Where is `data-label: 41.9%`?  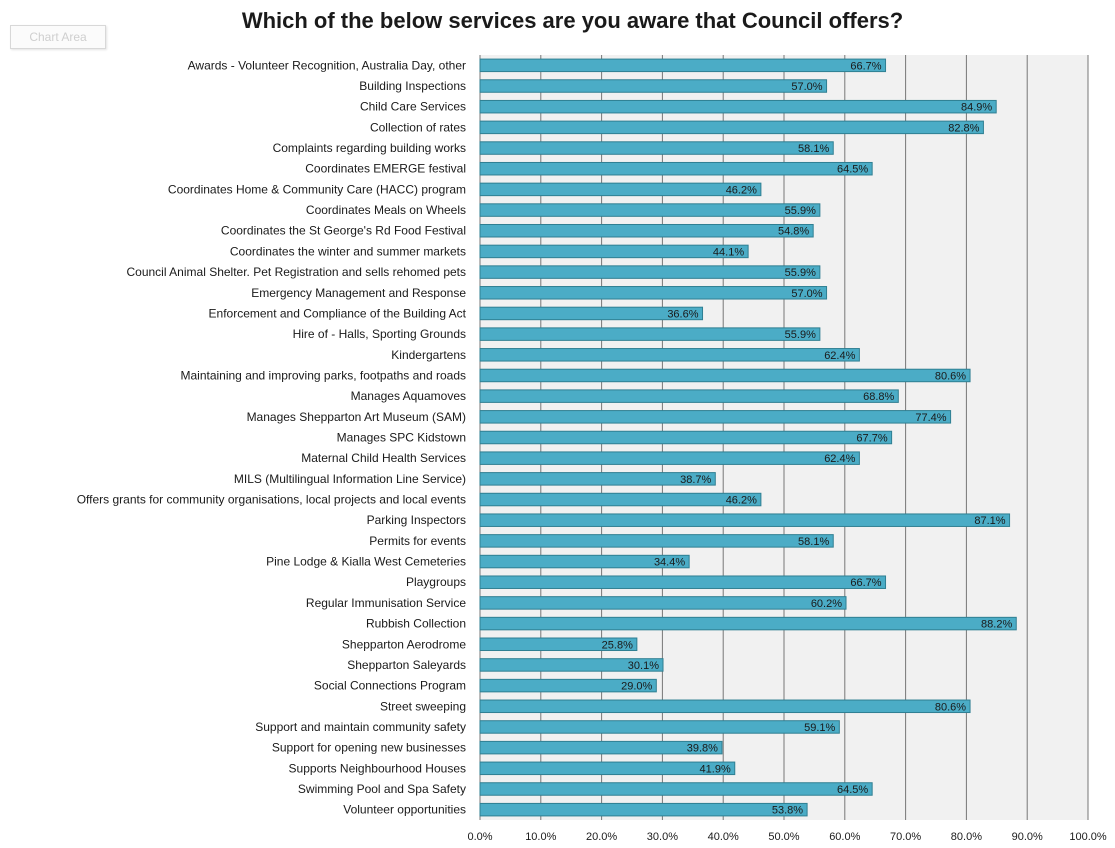 data-label: 41.9% is located at coordinates (715, 769).